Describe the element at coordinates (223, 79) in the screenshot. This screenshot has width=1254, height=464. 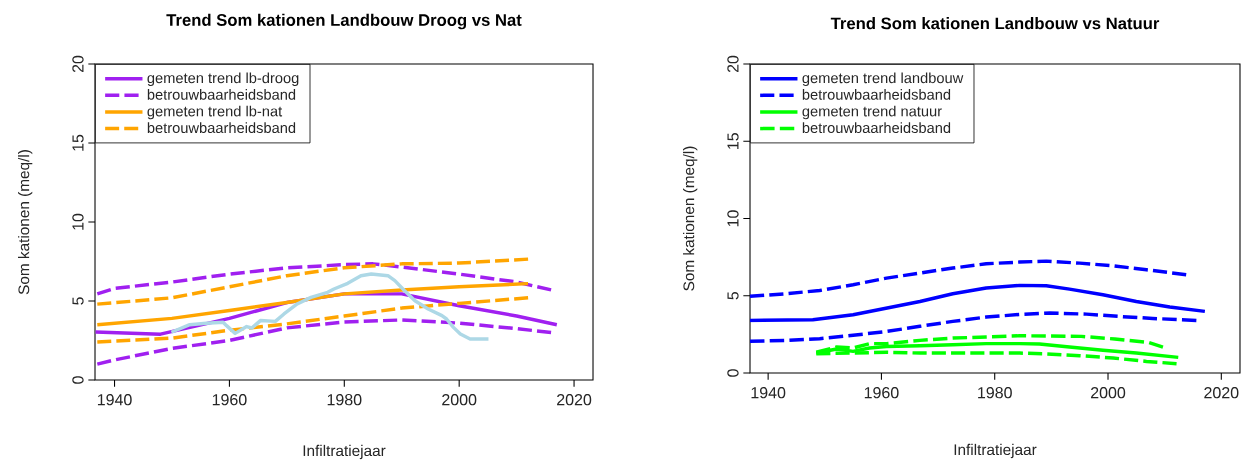
I see `legend-label: gemeten trend lb-droog` at that location.